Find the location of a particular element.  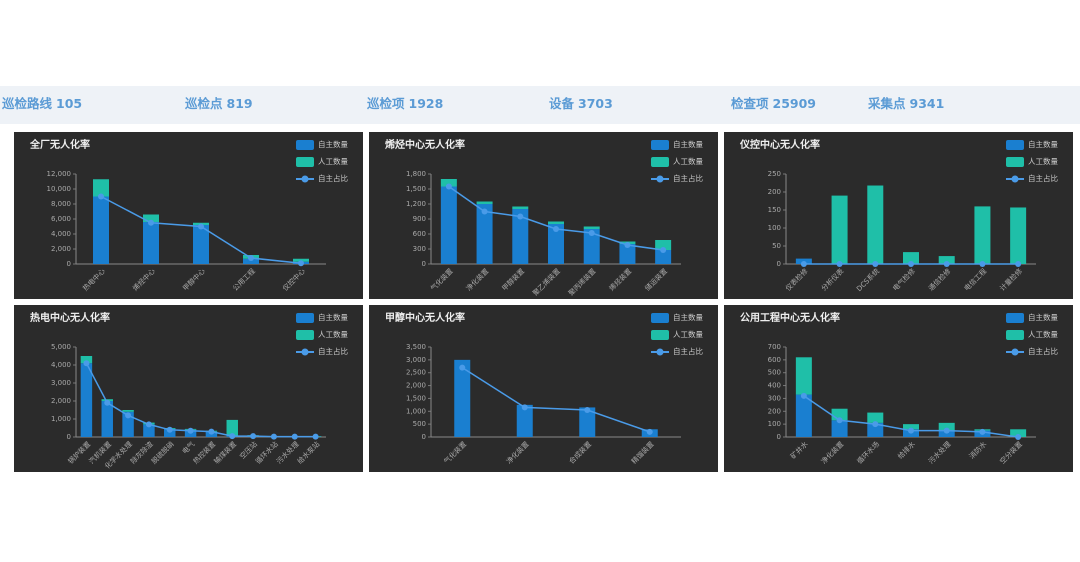

stat-value: 25909 is located at coordinates (795, 103).